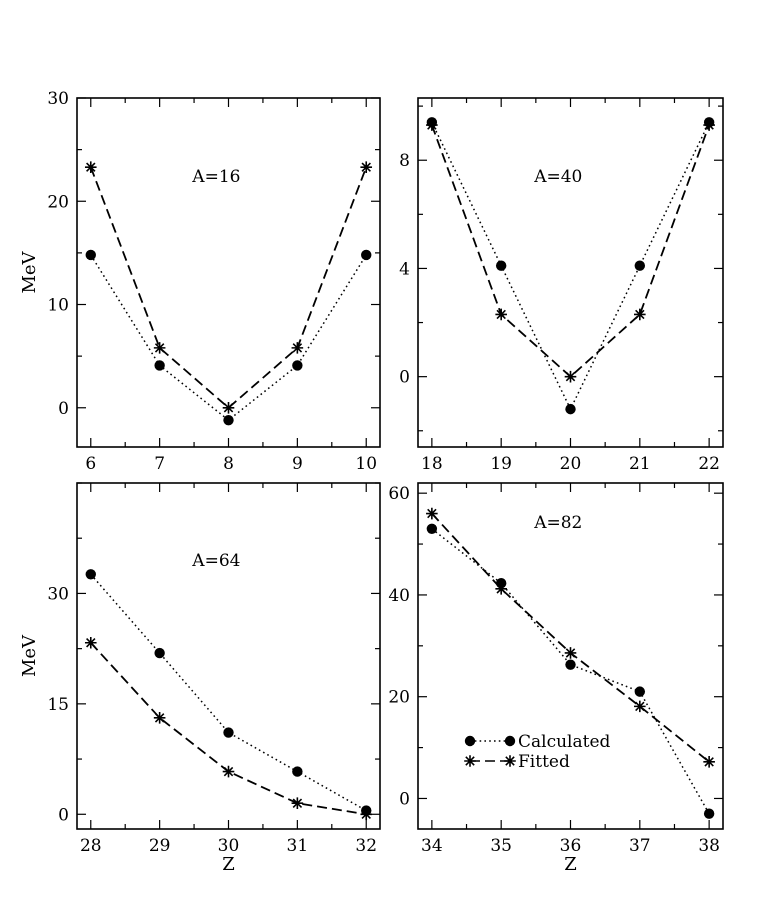 The image size is (761, 900). Describe the element at coordinates (399, 596) in the screenshot. I see `y-tick-label: 40` at that location.